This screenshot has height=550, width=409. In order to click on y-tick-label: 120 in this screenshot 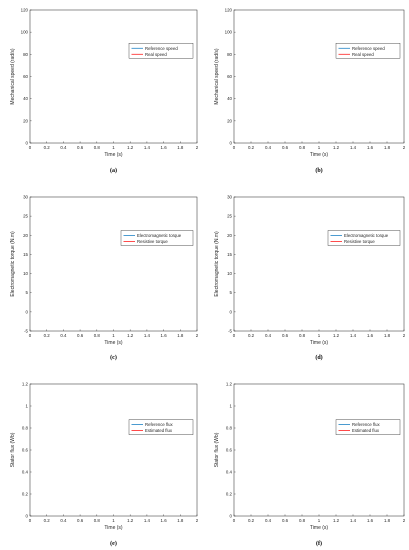, I will do `click(25, 10)`.